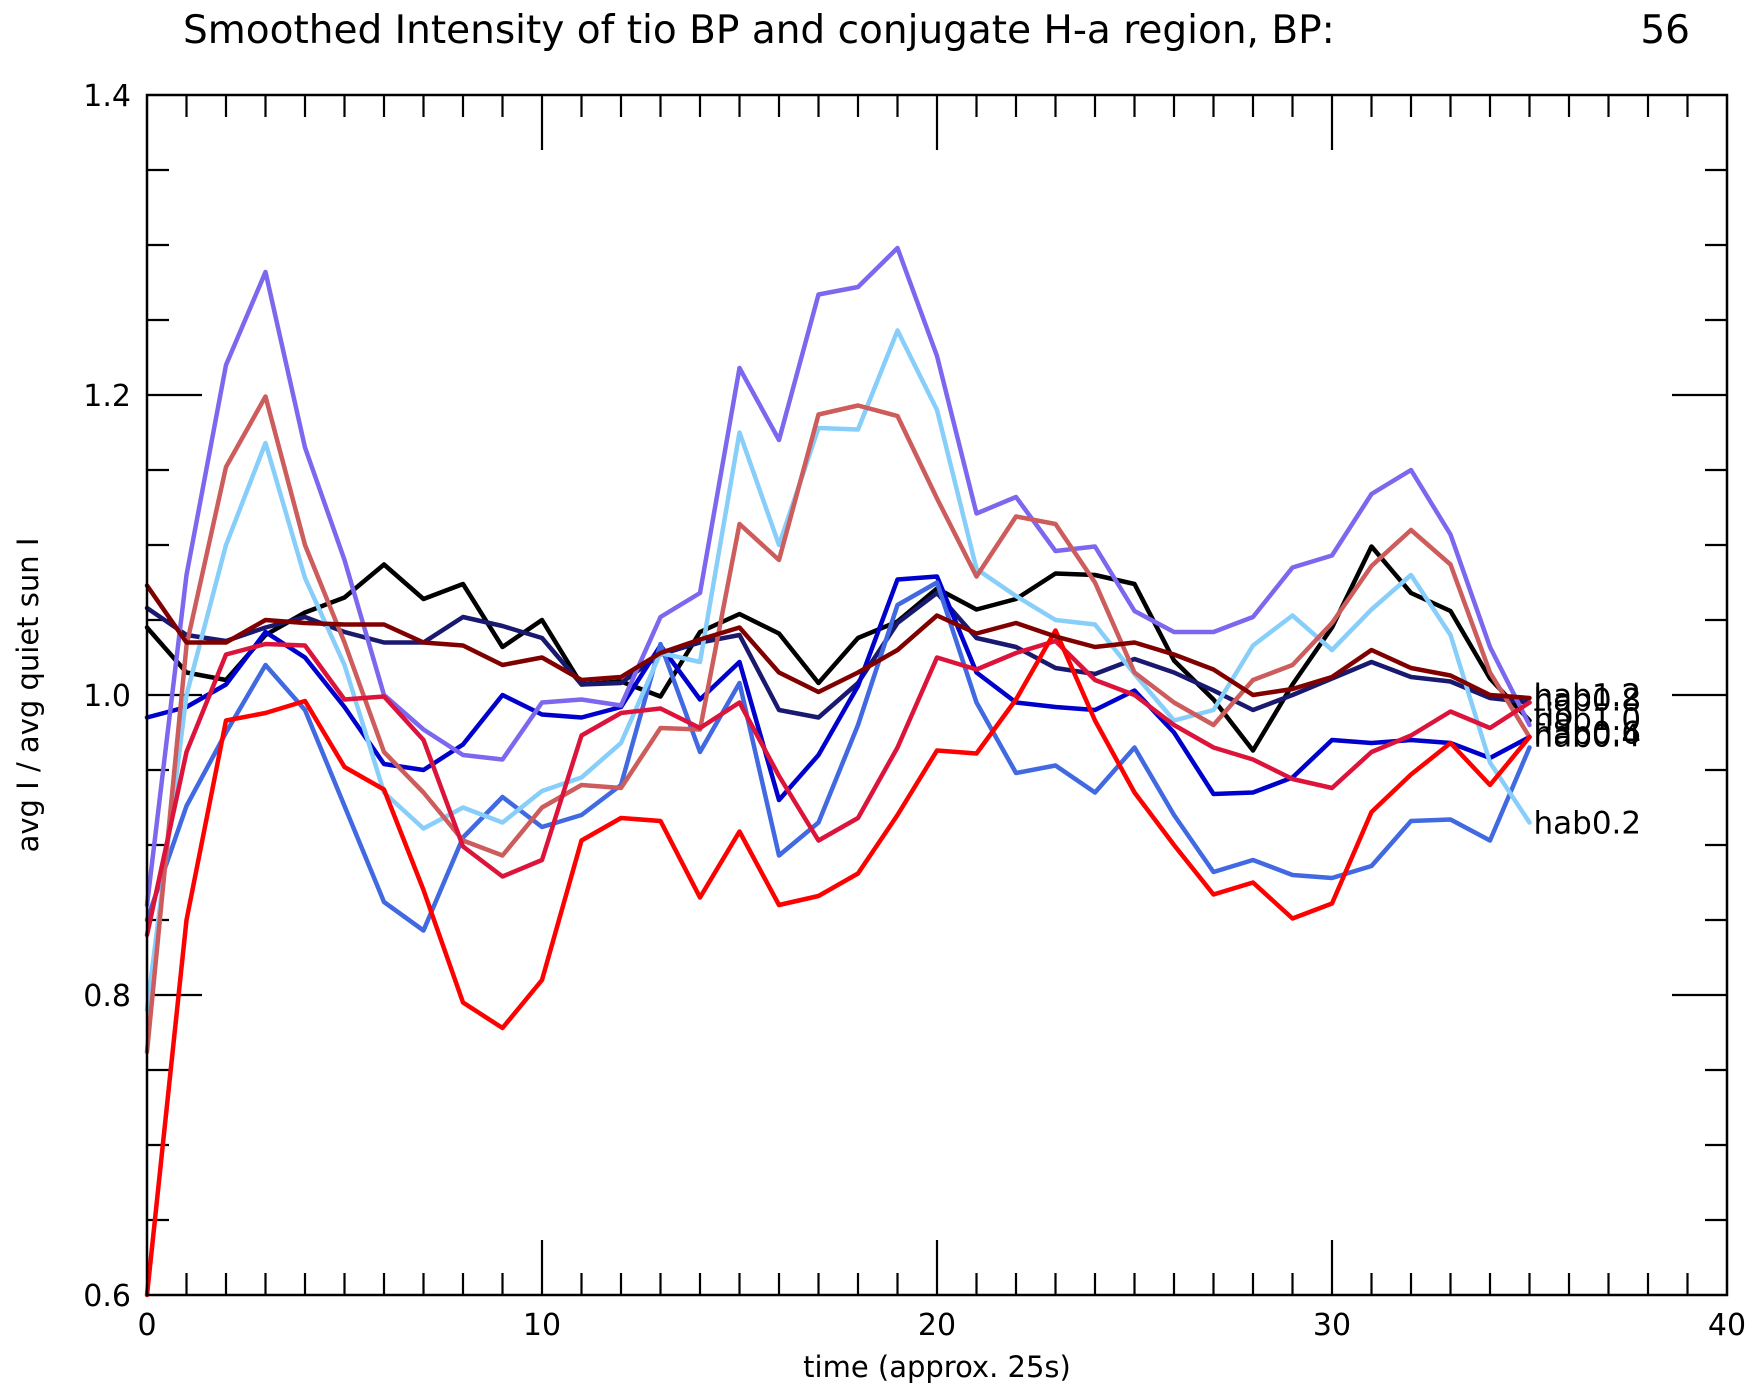  What do you see at coordinates (1332, 1325) in the screenshot?
I see `x-tick-label: 30` at bounding box center [1332, 1325].